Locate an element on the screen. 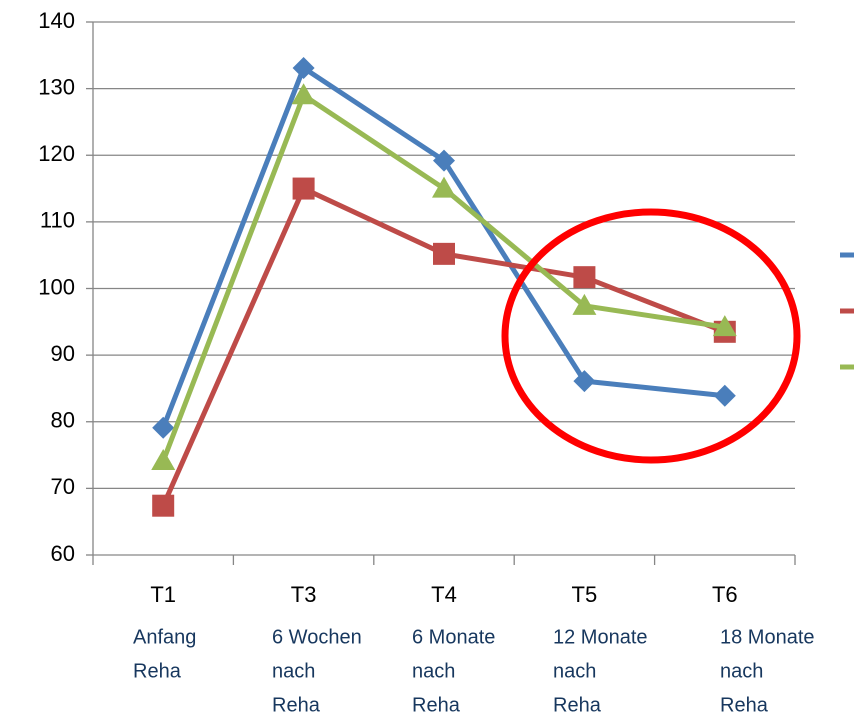 This screenshot has height=716, width=854. y-tick-label: 100 is located at coordinates (56, 286).